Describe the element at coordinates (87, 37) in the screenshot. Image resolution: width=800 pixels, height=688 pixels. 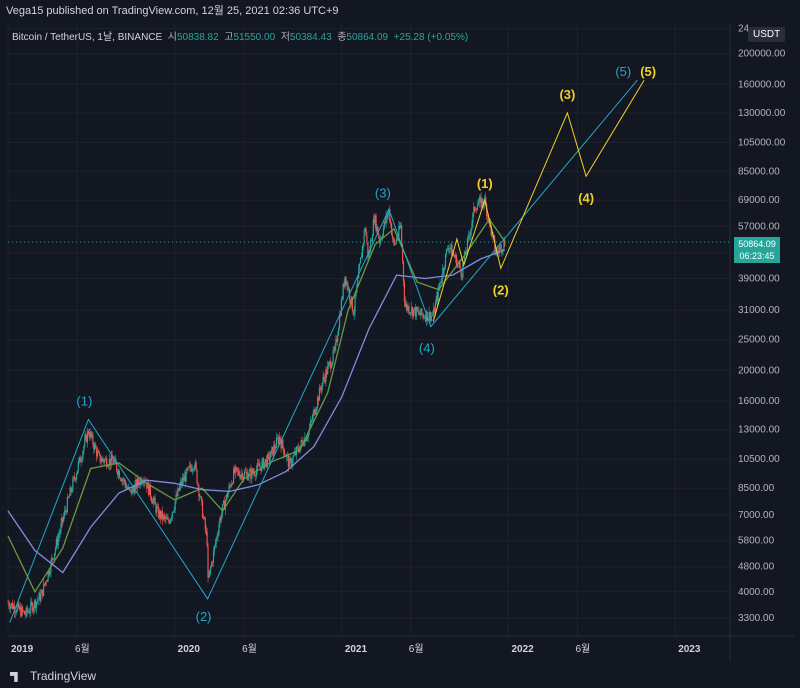
I see `symbol-title: Bitcoin / TetherUS, 1날, BINANCE` at that location.